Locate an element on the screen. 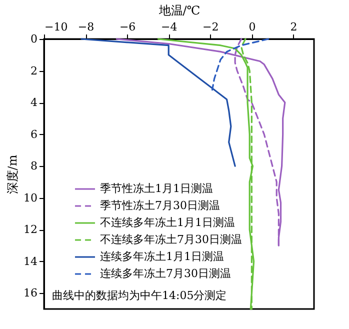 The image size is (349, 329). y-tick-label: 2 is located at coordinates (34, 71).